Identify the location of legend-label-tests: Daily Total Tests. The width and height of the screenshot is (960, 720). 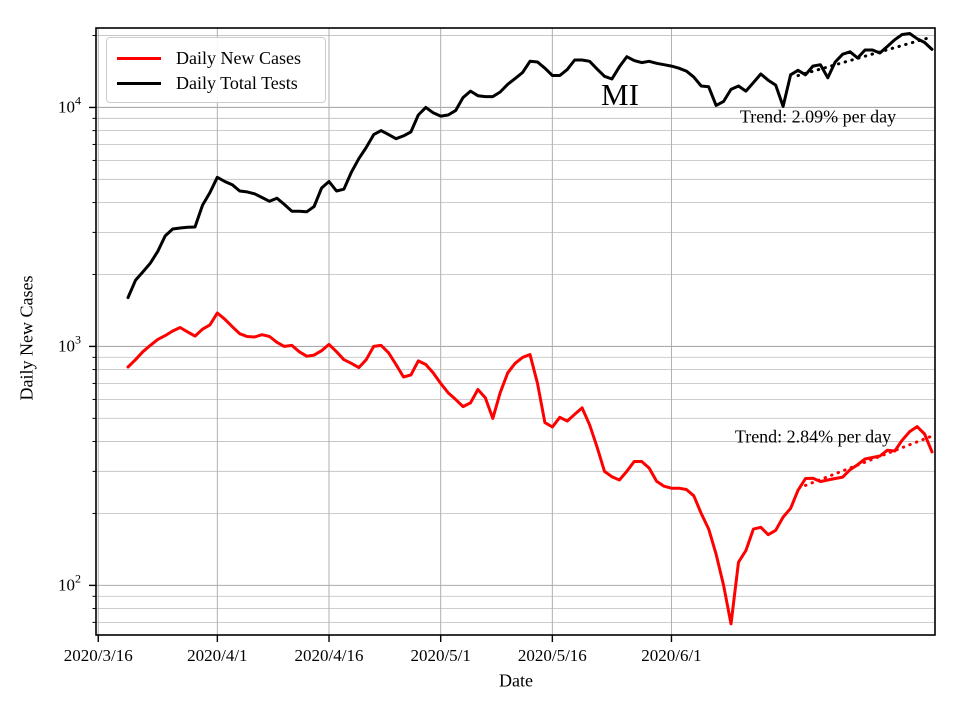
(237, 83).